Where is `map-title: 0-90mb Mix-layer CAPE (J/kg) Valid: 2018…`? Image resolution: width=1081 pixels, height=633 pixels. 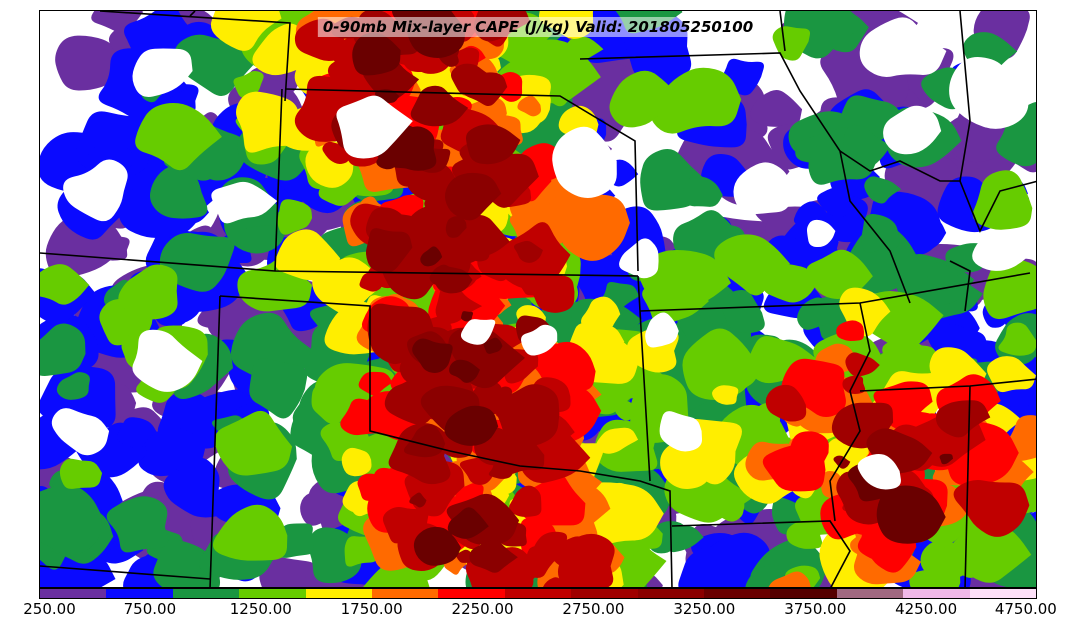 map-title: 0-90mb Mix-layer CAPE (J/kg) Valid: 2018… is located at coordinates (538, 27).